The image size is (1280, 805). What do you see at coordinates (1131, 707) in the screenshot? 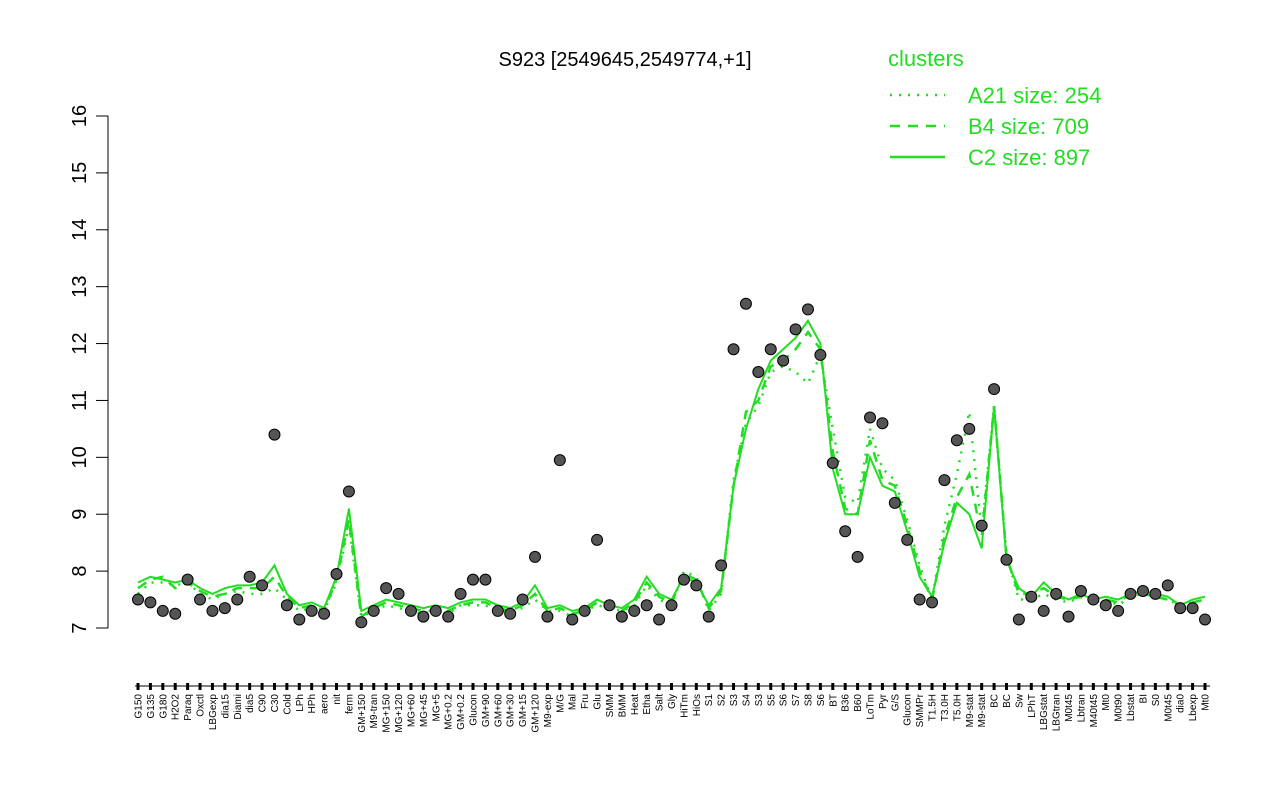
I see `x-tick-label: Lbstat` at bounding box center [1131, 707].